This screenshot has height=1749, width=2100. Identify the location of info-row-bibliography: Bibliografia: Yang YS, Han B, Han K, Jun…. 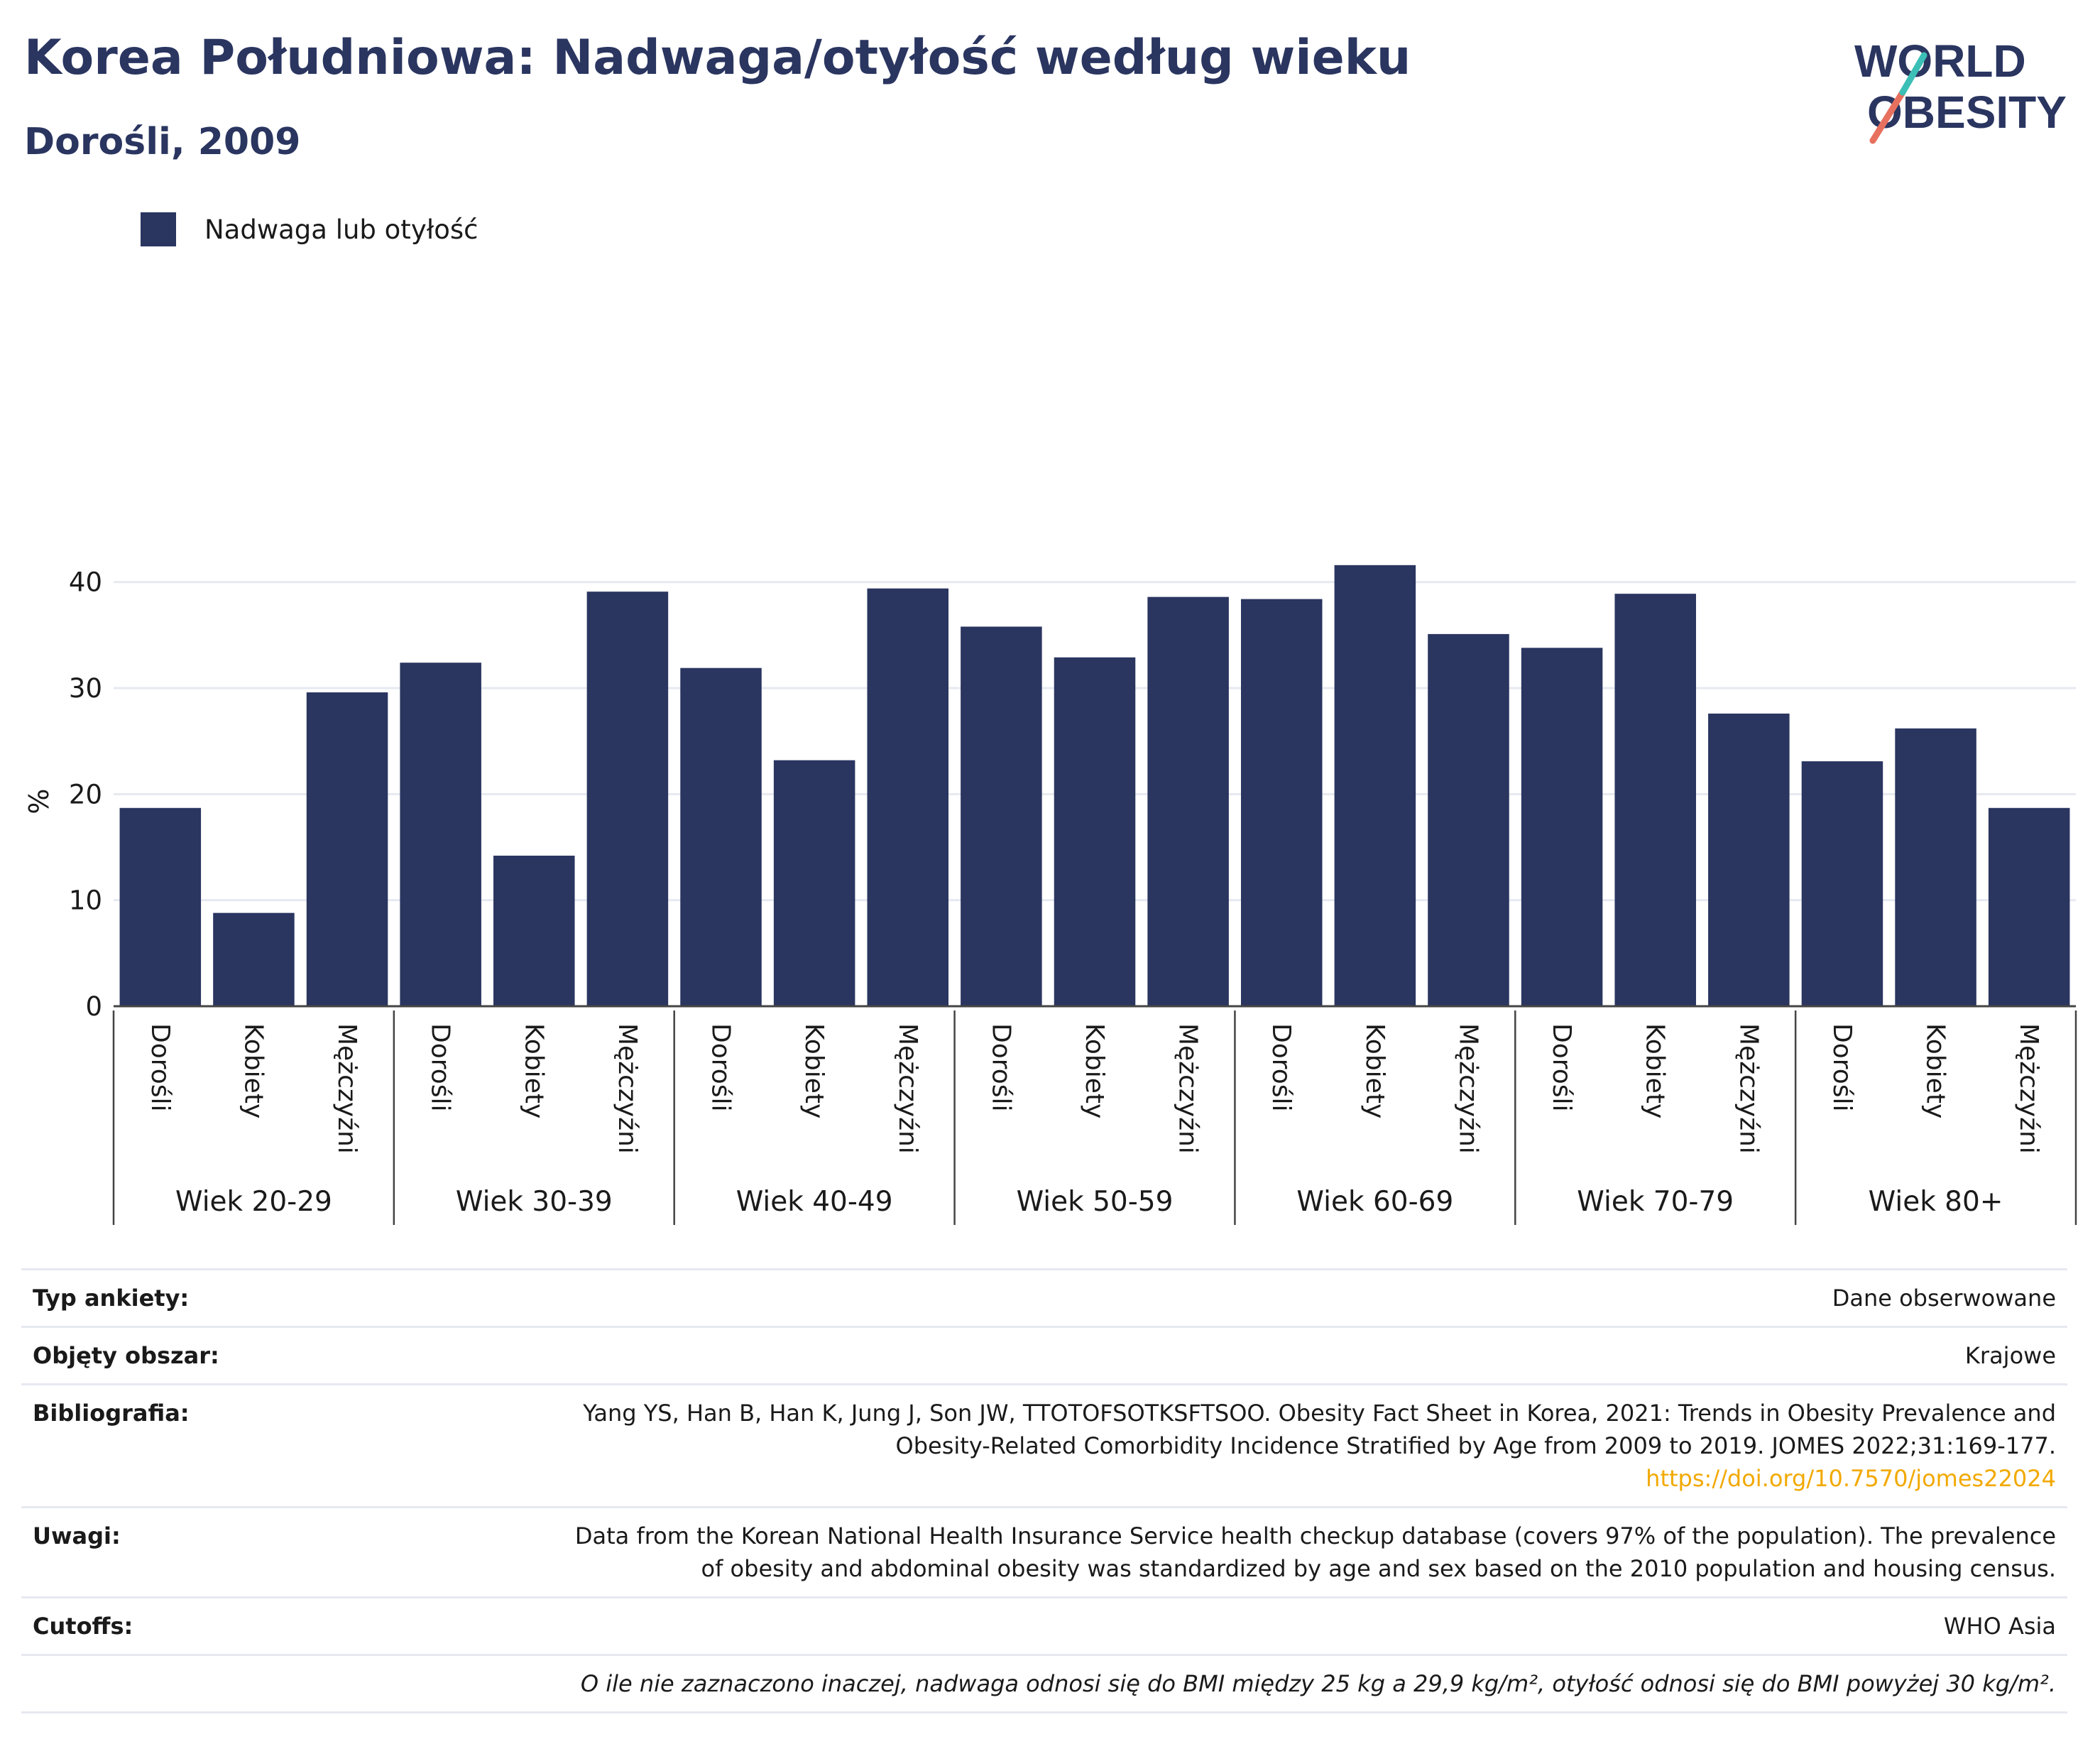
(1044, 1444).